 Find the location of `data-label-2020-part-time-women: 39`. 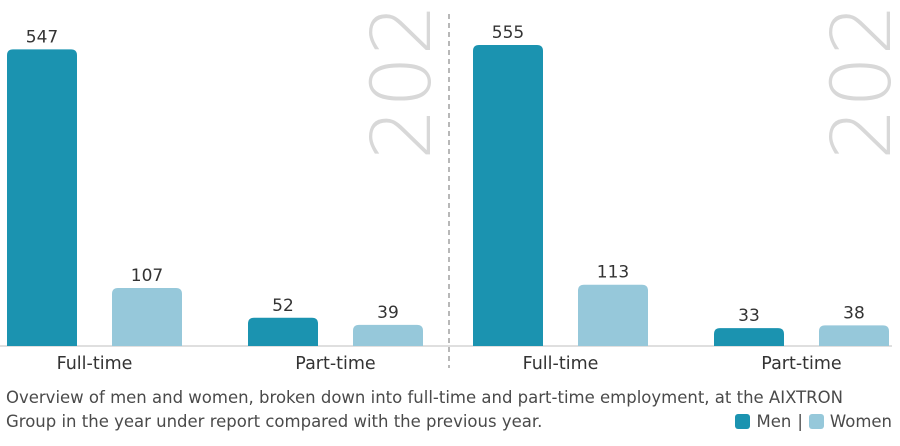

data-label-2020-part-time-women: 39 is located at coordinates (388, 313).